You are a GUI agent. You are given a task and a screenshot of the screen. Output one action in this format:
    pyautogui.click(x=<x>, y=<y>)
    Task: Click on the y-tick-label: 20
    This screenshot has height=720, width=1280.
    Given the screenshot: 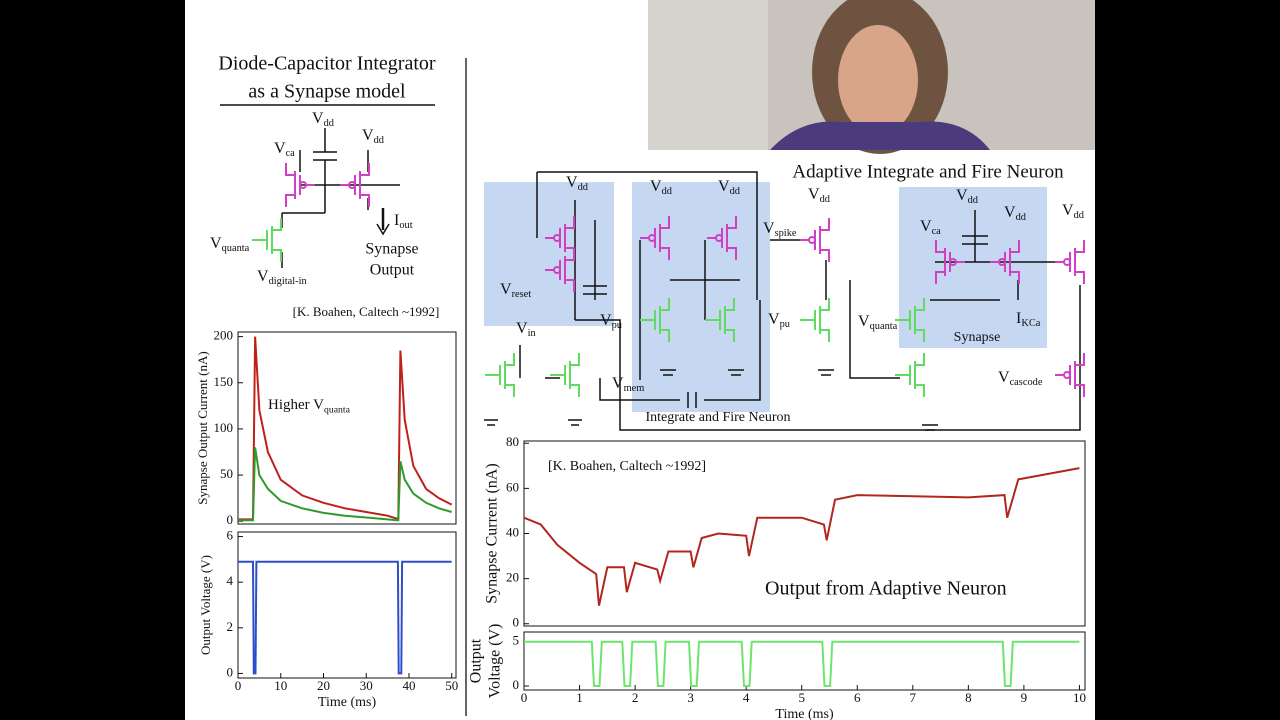 What is the action you would take?
    pyautogui.click(x=512, y=577)
    